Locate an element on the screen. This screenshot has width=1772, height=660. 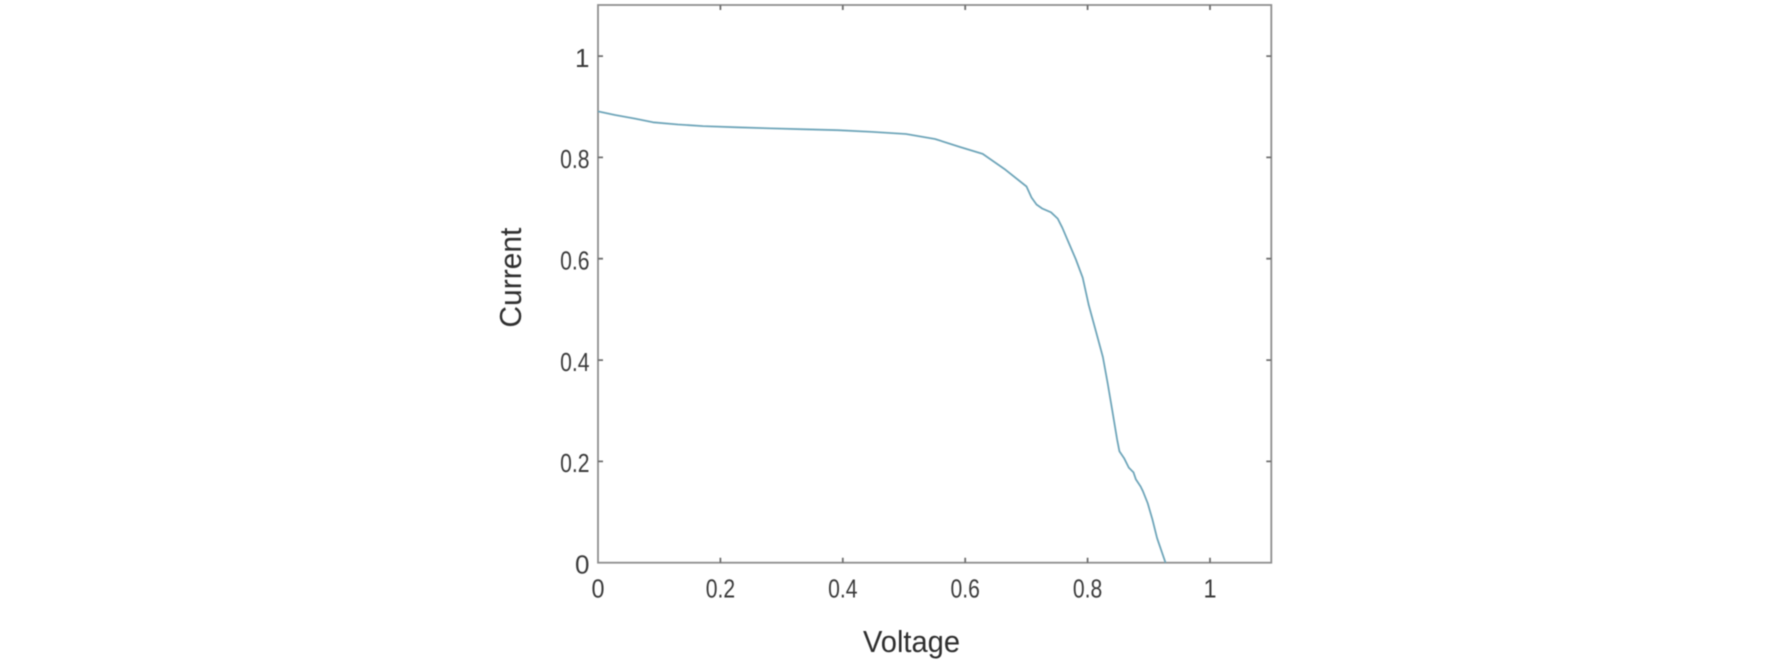
svg-text: Current is located at coordinates (510, 277).